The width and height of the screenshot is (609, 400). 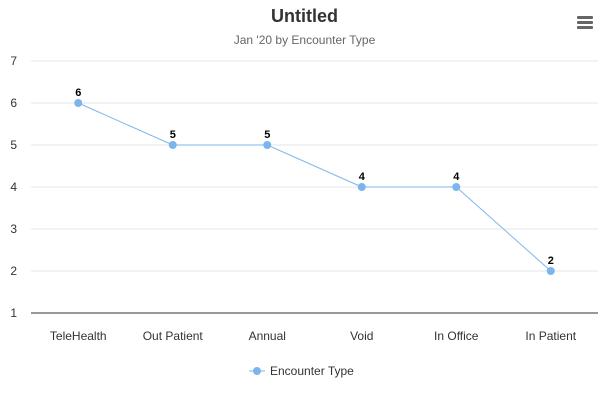 What do you see at coordinates (456, 336) in the screenshot?
I see `x-tick-label: In Office` at bounding box center [456, 336].